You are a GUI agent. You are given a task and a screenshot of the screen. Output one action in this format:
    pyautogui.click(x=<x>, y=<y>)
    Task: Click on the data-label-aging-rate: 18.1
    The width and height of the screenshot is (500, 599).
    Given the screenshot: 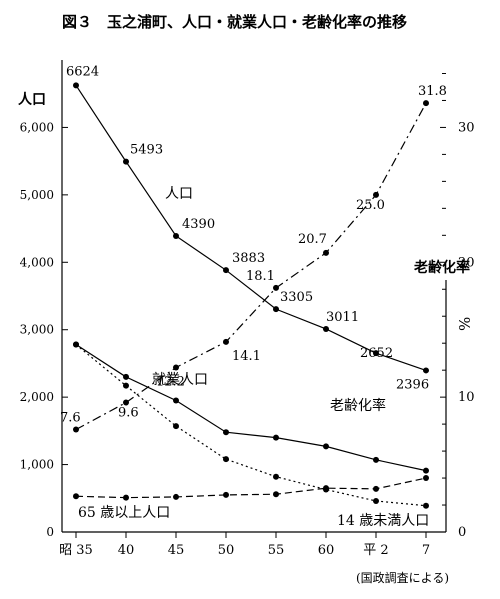 What is the action you would take?
    pyautogui.click(x=260, y=276)
    